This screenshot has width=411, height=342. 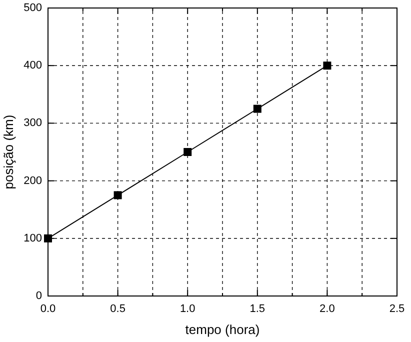 I want to click on x-tick-label: 2.5, so click(x=397, y=309).